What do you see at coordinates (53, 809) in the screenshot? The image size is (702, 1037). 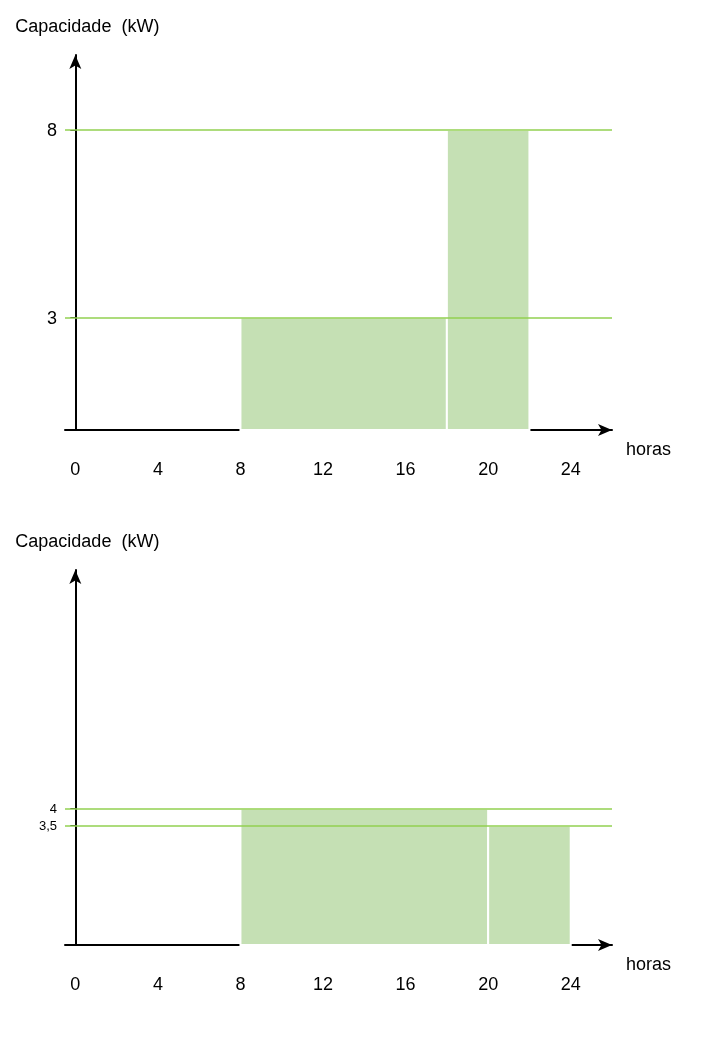 I see `y-tick-label: 4` at bounding box center [53, 809].